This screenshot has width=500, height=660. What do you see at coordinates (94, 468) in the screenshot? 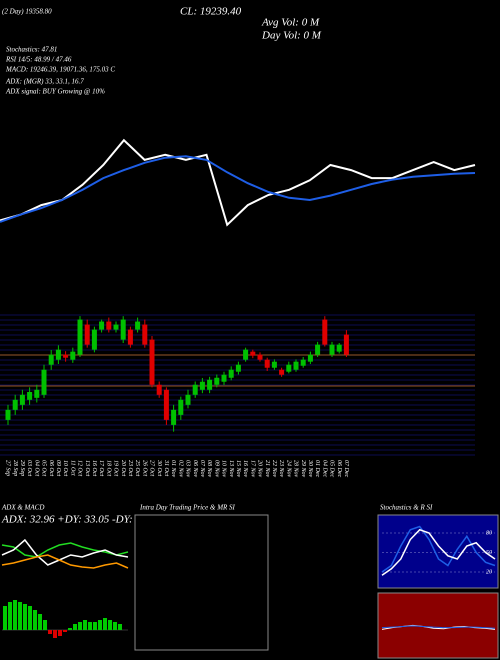
I see `x-tick-label: 16 Oct` at bounding box center [94, 468].